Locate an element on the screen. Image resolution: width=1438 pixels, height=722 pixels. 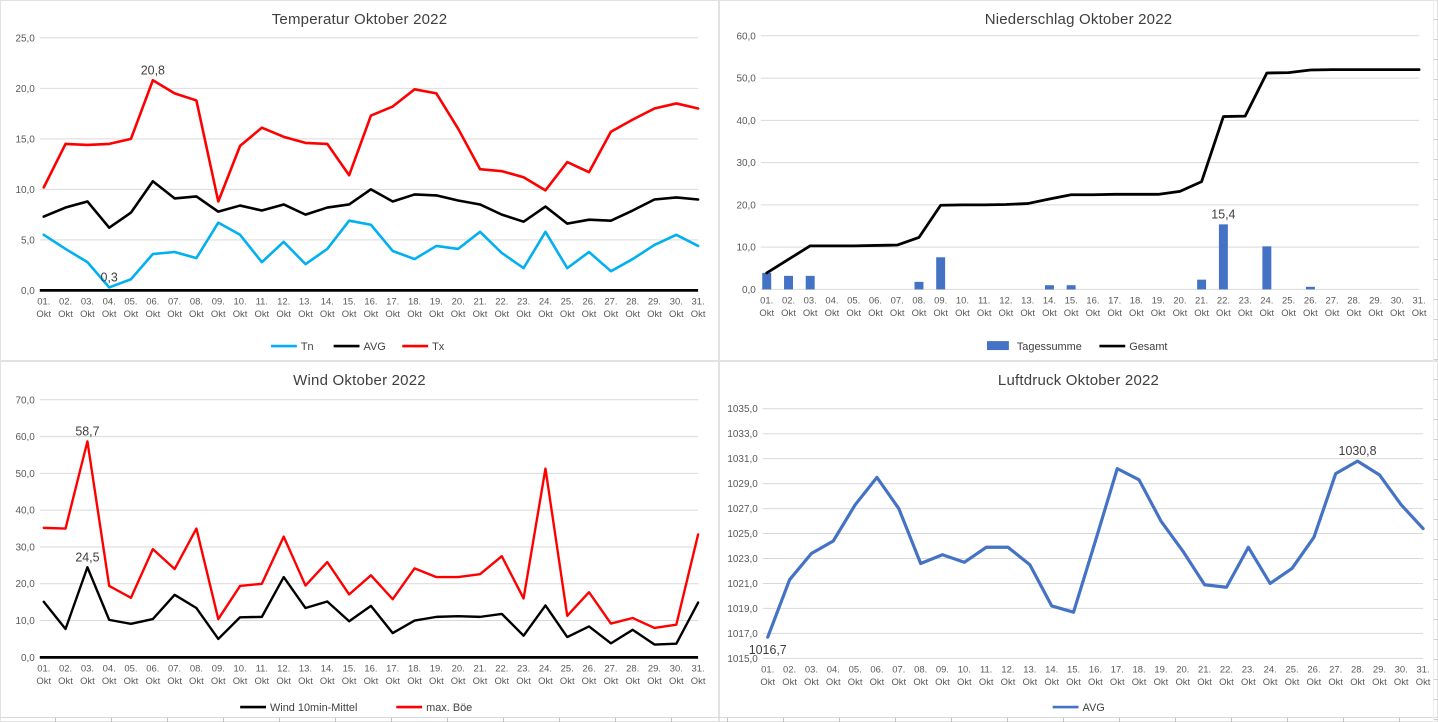
series-Tagessumme is located at coordinates (1038, 257).